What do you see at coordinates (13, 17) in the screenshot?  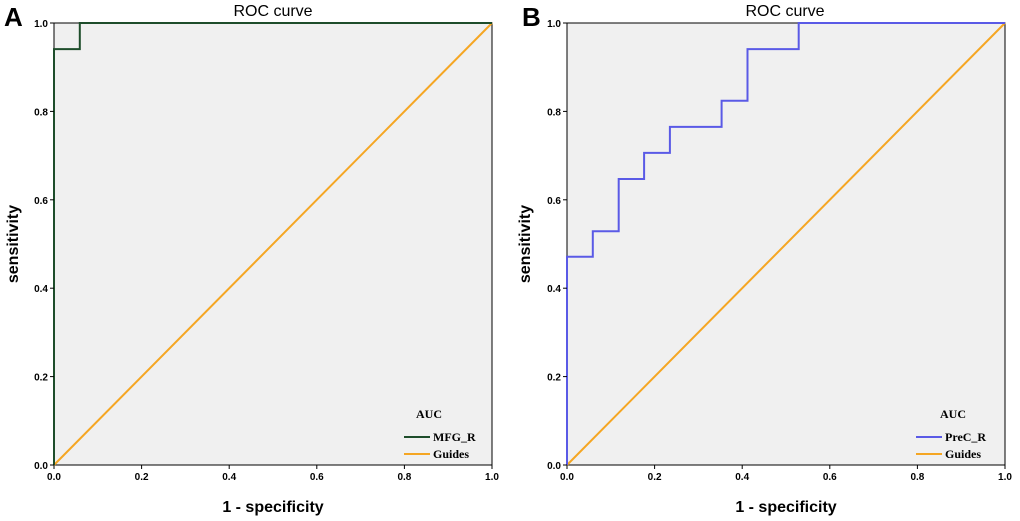 I see `panel-letter: A` at bounding box center [13, 17].